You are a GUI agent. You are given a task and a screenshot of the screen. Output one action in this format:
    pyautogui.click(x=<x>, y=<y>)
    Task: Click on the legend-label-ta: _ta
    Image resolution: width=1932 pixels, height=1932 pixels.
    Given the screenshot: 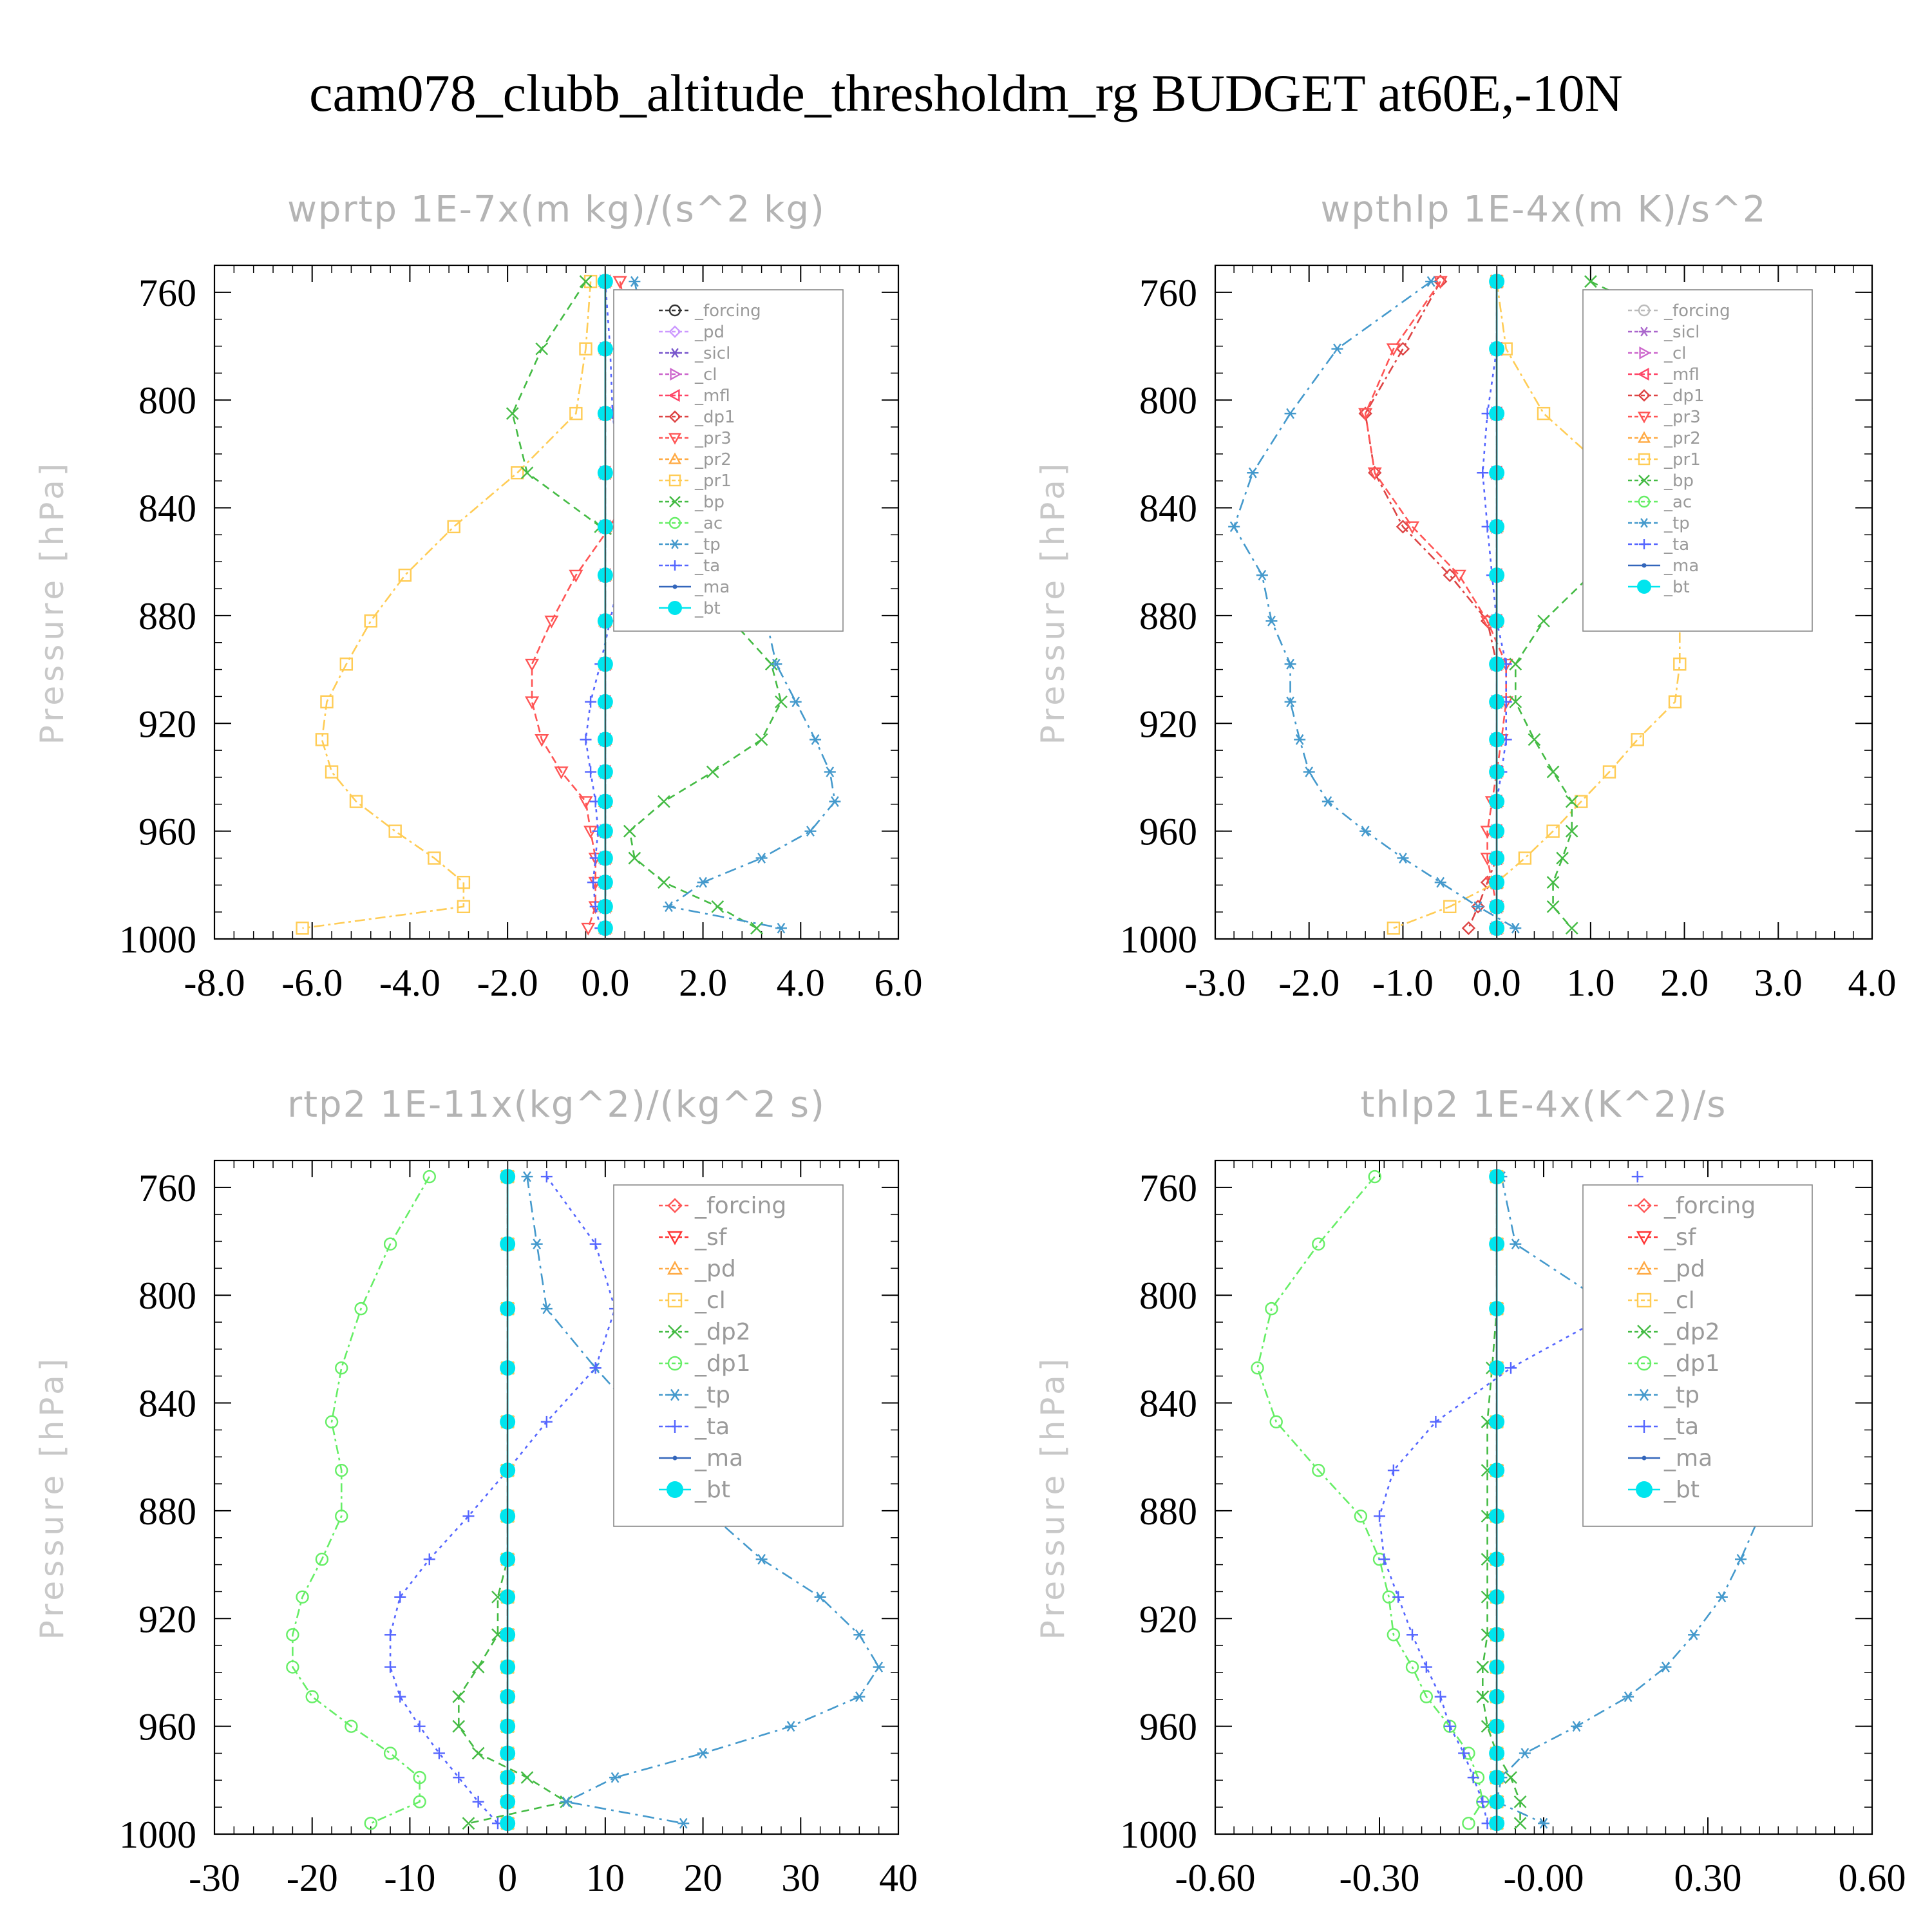 What is the action you would take?
    pyautogui.click(x=712, y=1427)
    